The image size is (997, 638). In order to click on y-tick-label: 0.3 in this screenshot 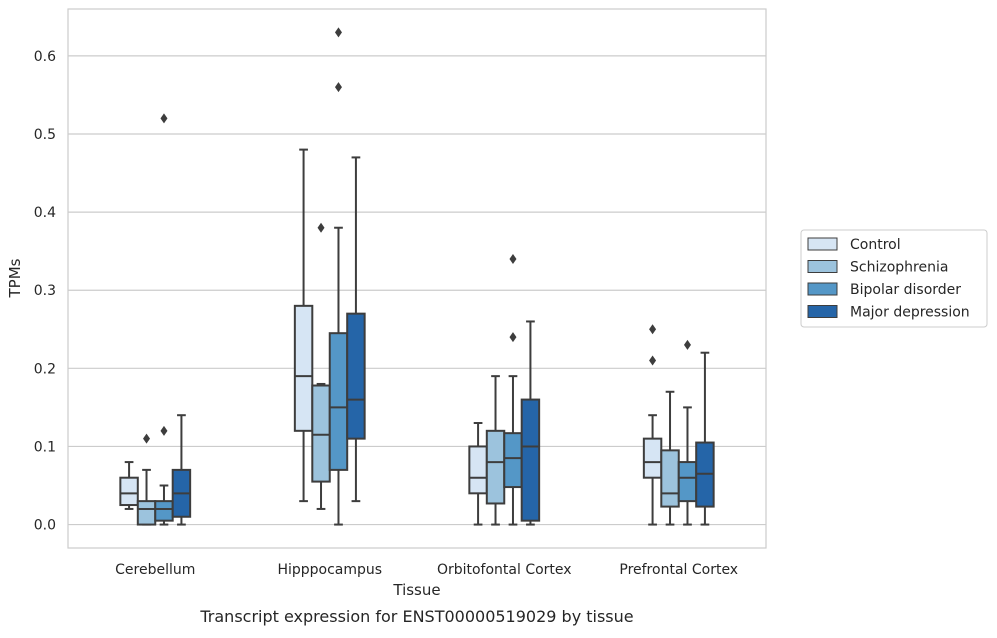, I will do `click(45, 291)`.